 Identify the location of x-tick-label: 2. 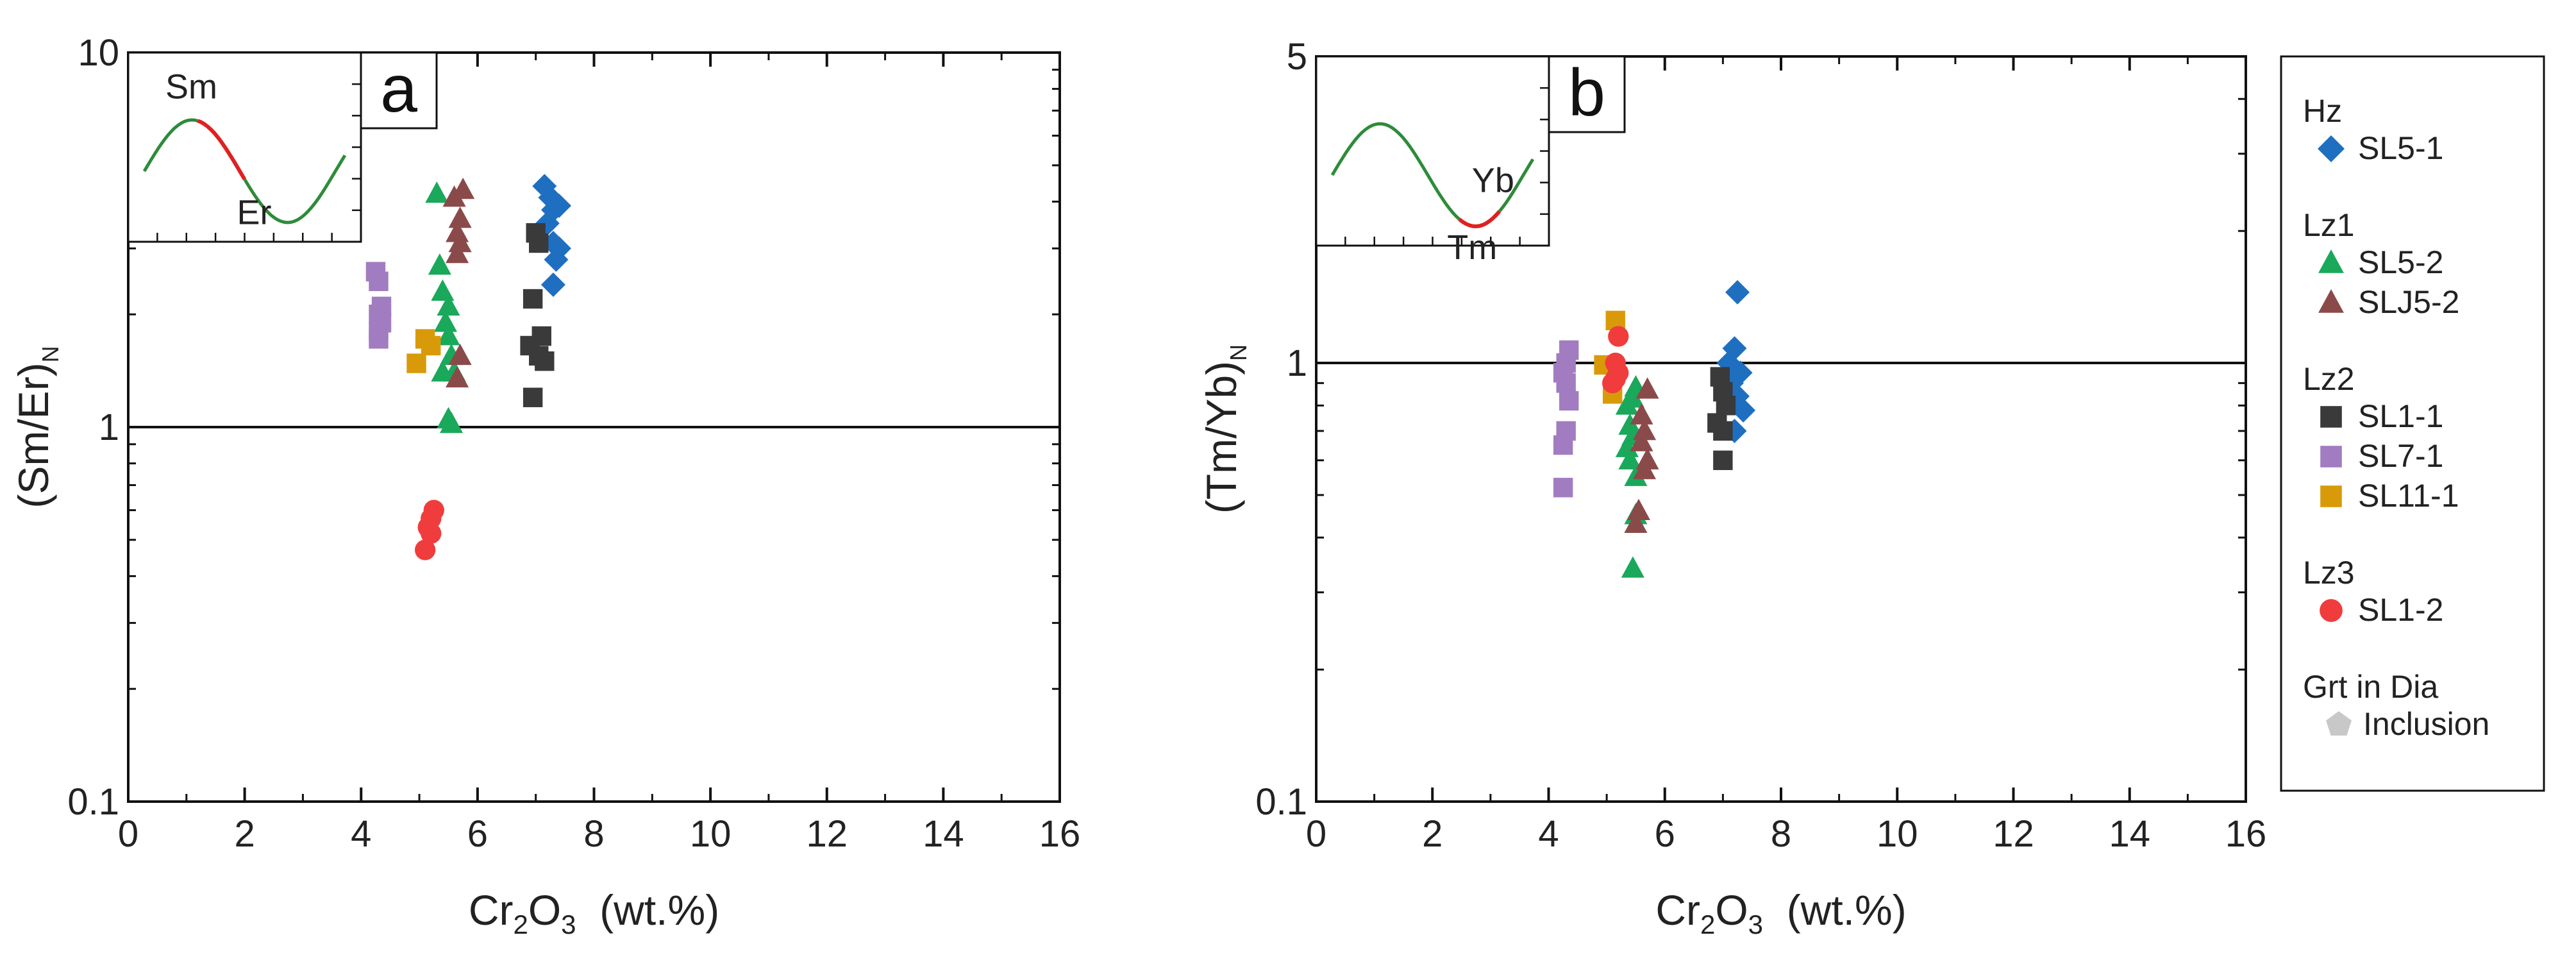
(244, 834).